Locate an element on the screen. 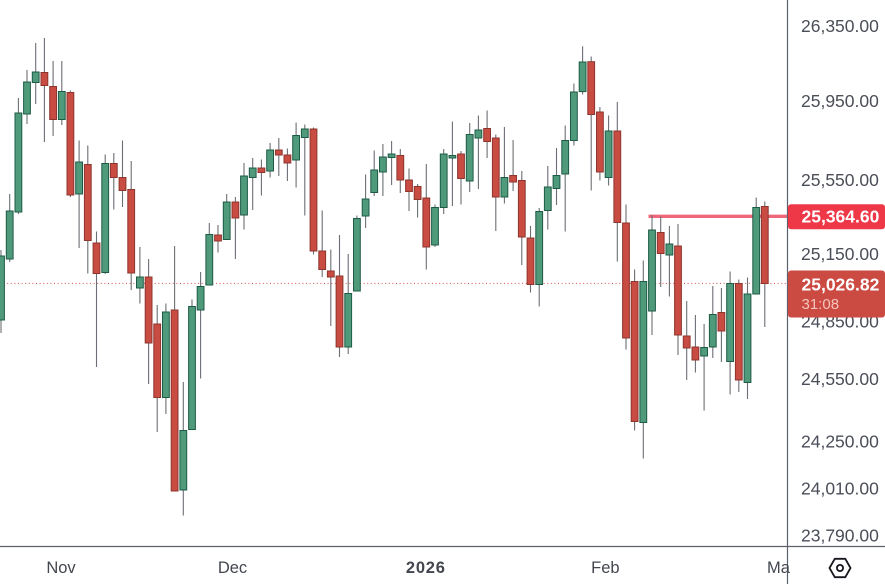 The width and height of the screenshot is (885, 584). svg-text: 25,950.00 is located at coordinates (840, 101).